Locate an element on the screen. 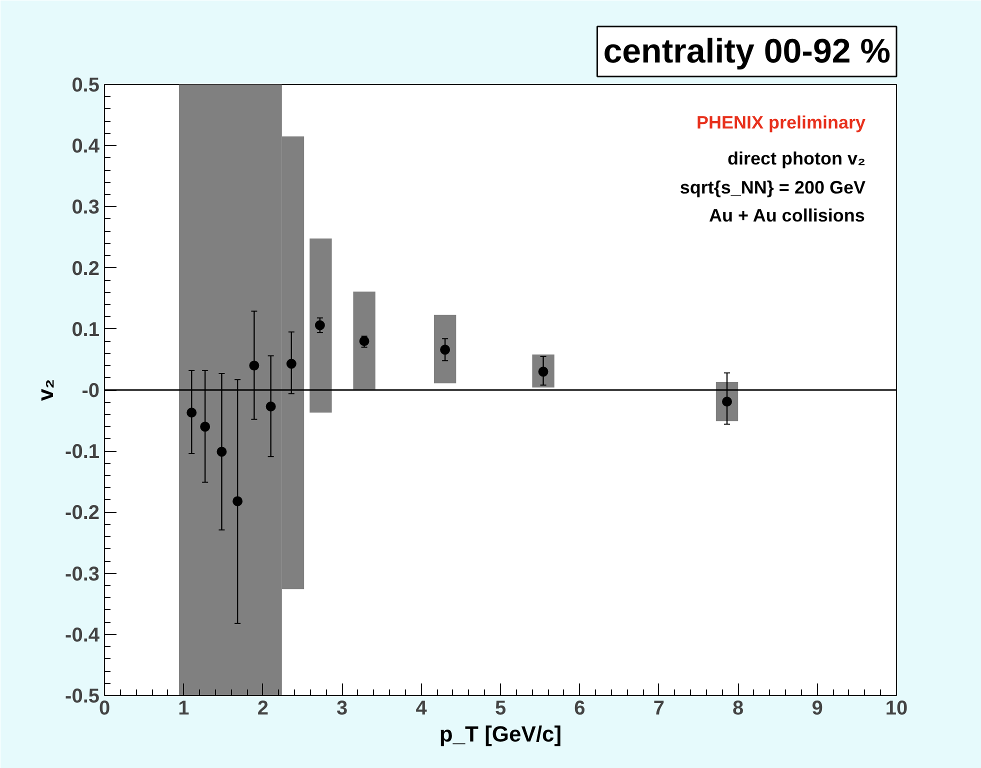 The image size is (981, 768). x-axis-title: p_T [GeV/c] is located at coordinates (500, 734).